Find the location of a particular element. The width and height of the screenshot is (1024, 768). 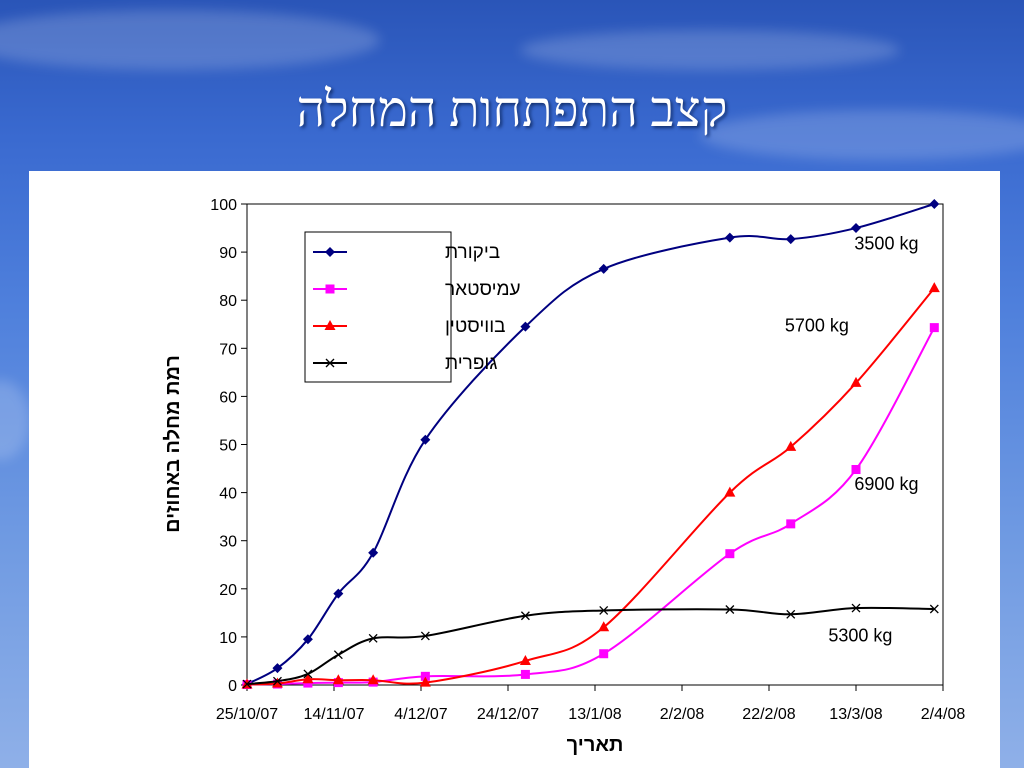

x-tick-label: 25/10/07 is located at coordinates (247, 714).